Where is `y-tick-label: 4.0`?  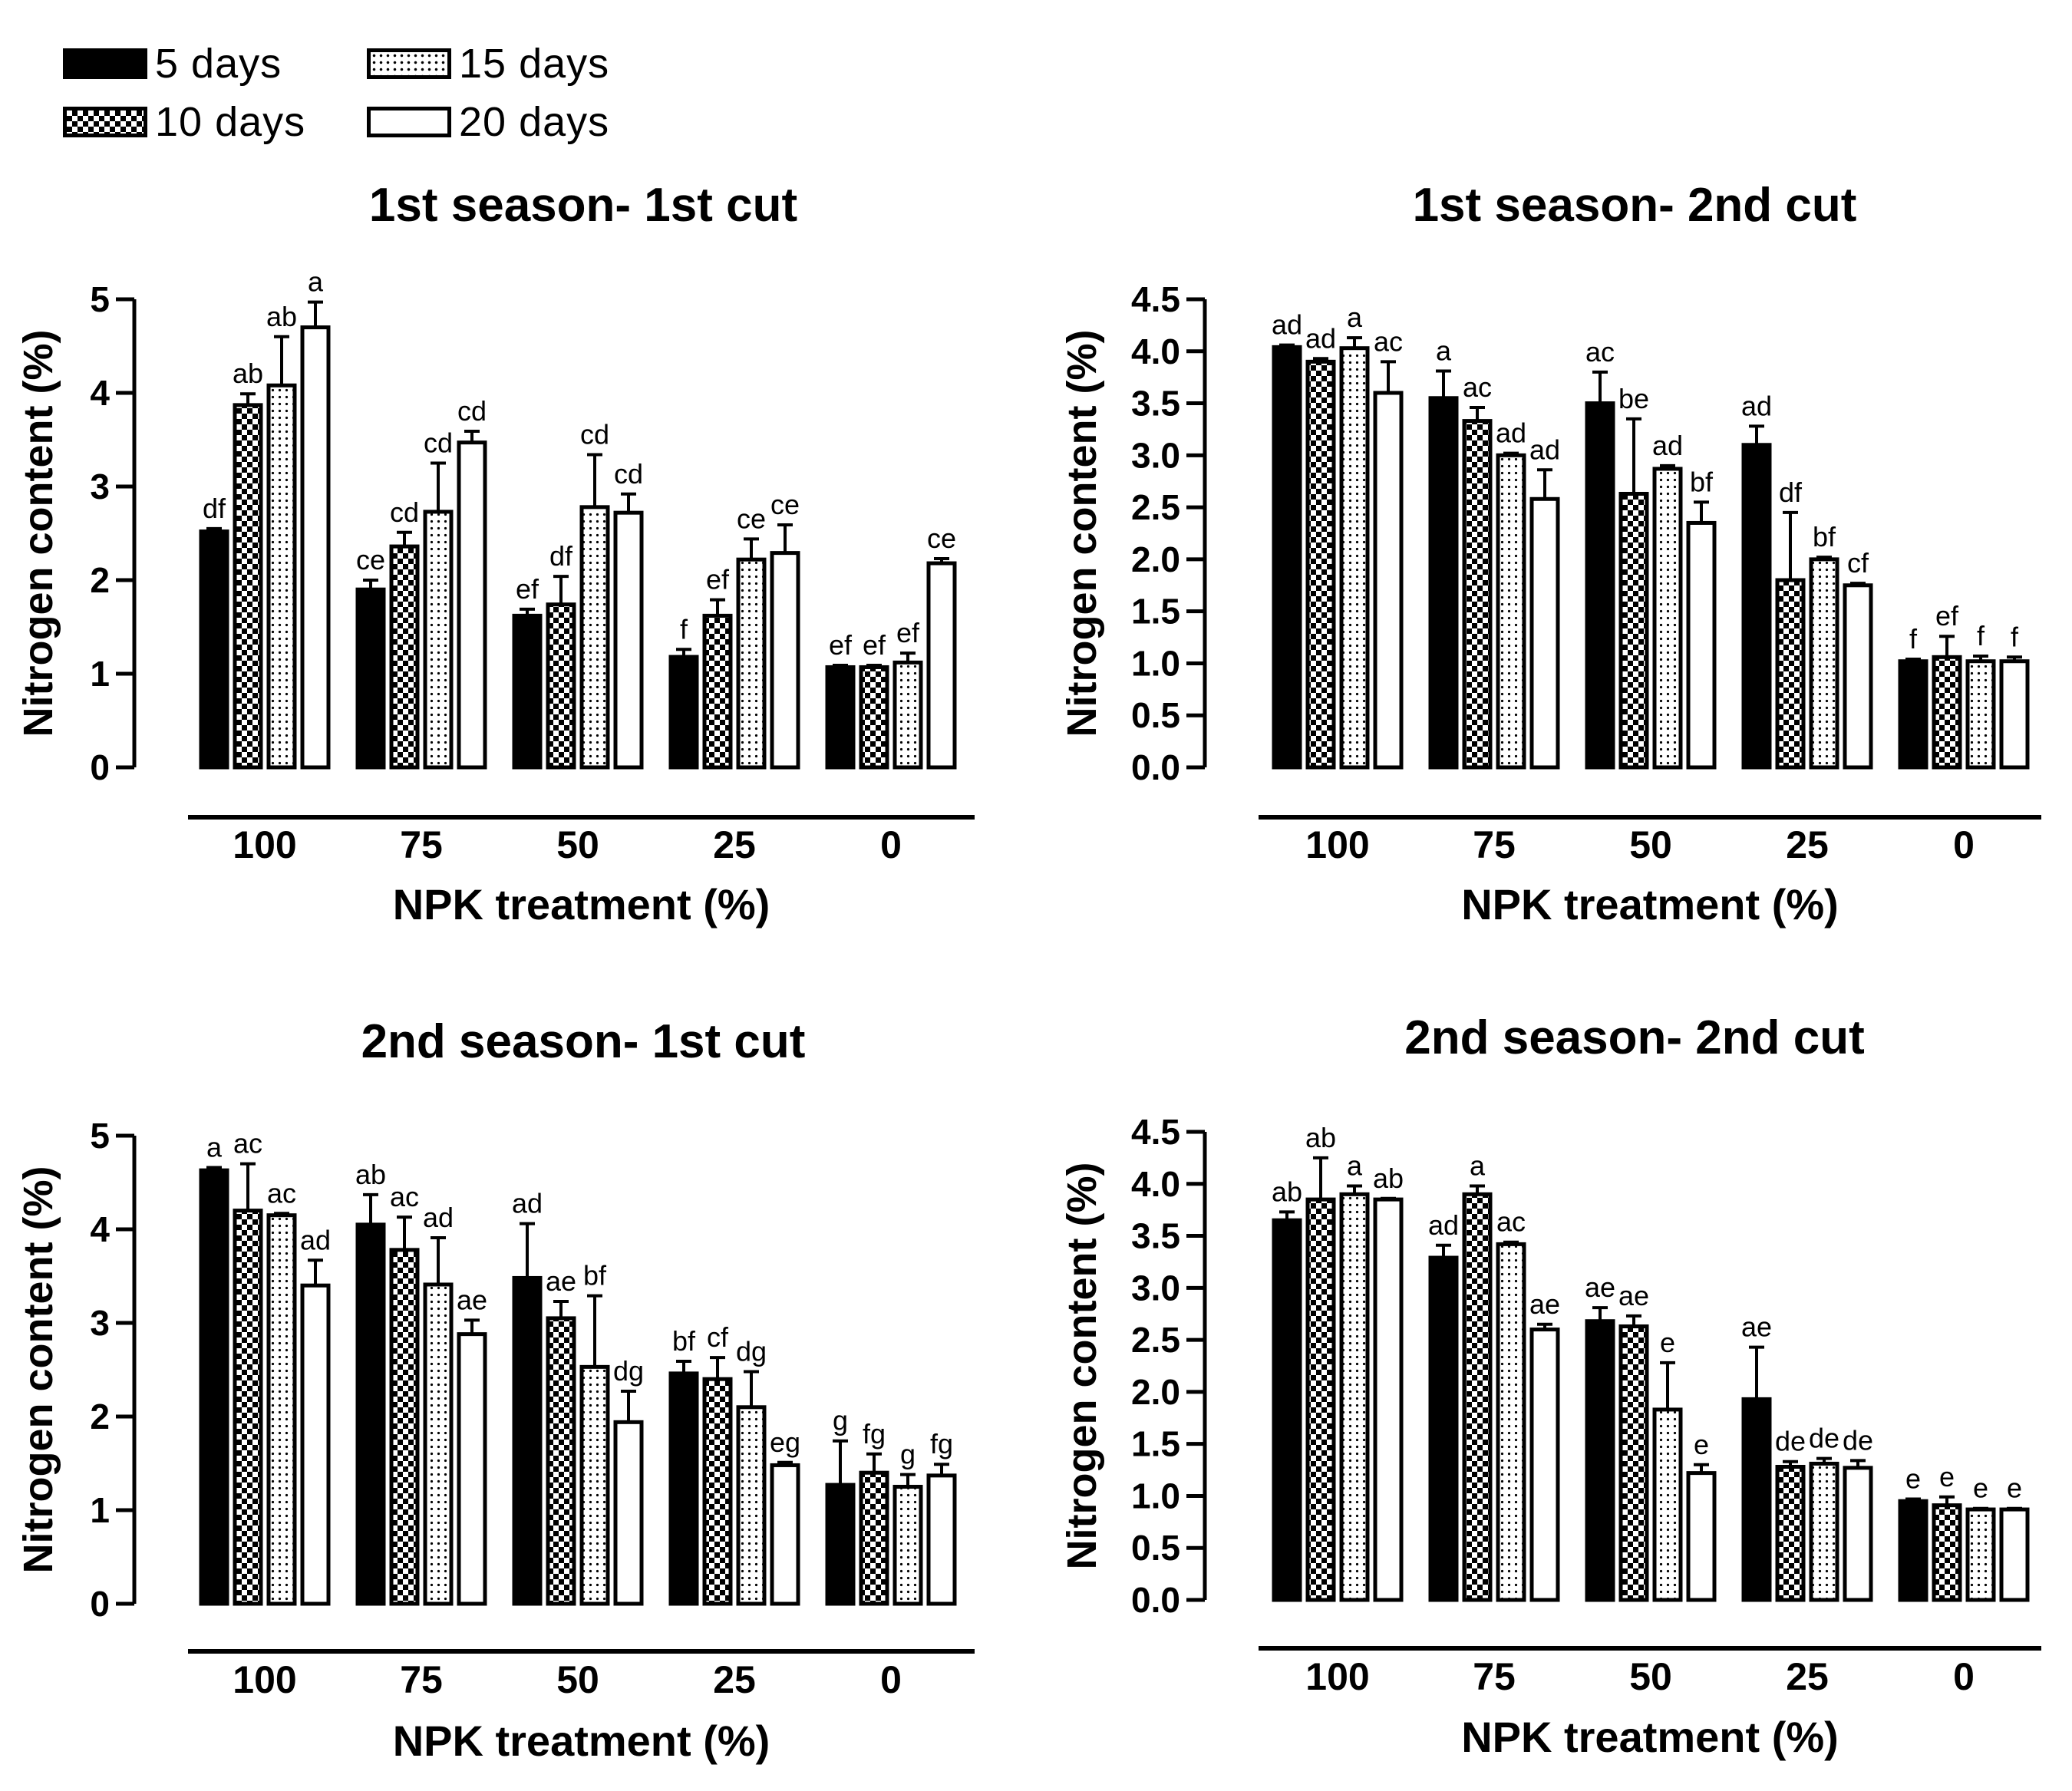
y-tick-label: 4.0 is located at coordinates (1155, 351).